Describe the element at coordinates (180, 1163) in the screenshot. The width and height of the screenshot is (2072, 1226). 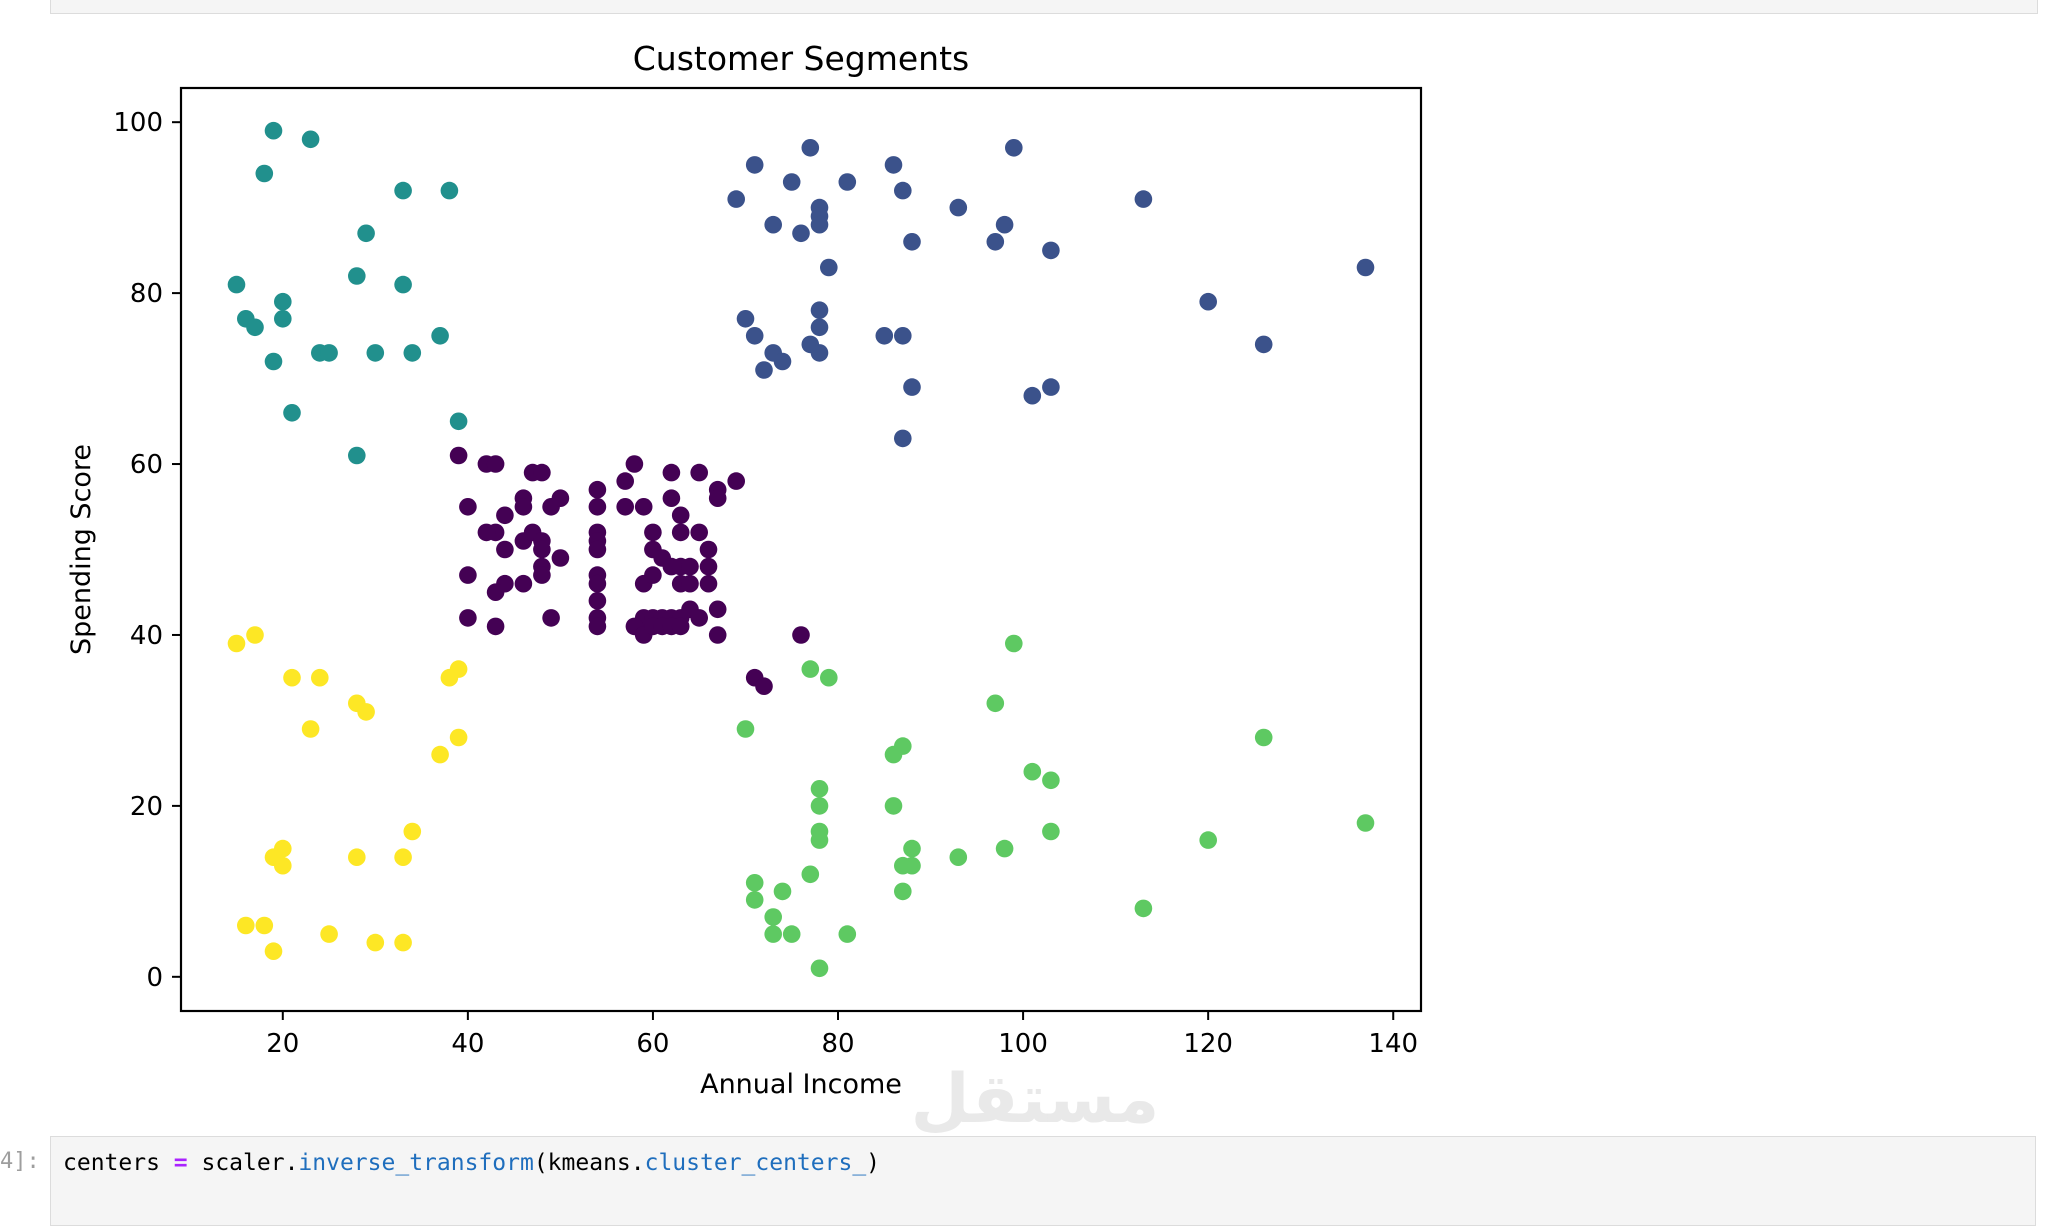
I see `code-token-operator: =` at that location.